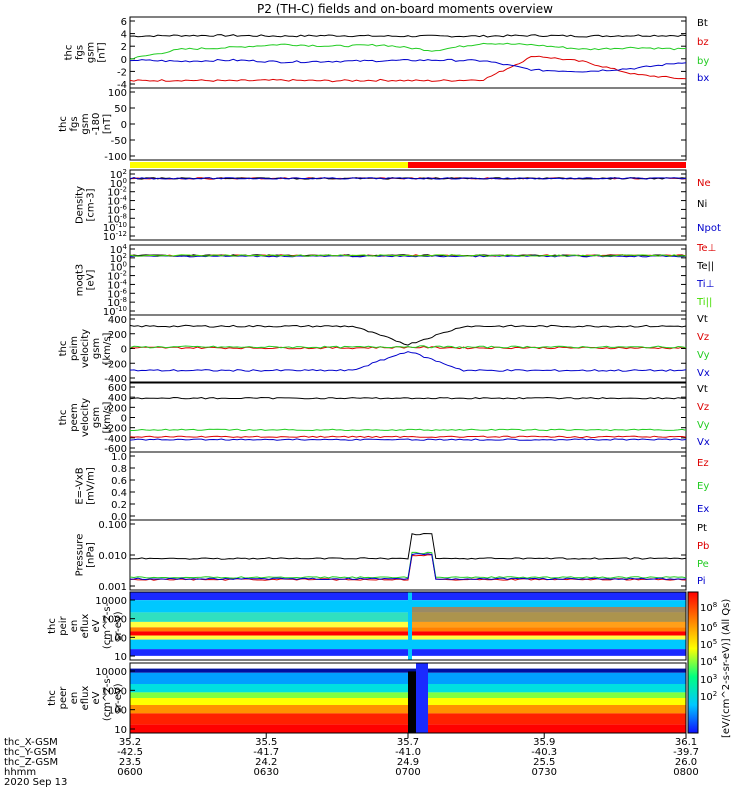 The height and width of the screenshot is (804, 750). What do you see at coordinates (726, 668) in the screenshot?
I see `colorbar-label: [eV/(cm^2-s-sr-eV)] (All Qs)` at bounding box center [726, 668].